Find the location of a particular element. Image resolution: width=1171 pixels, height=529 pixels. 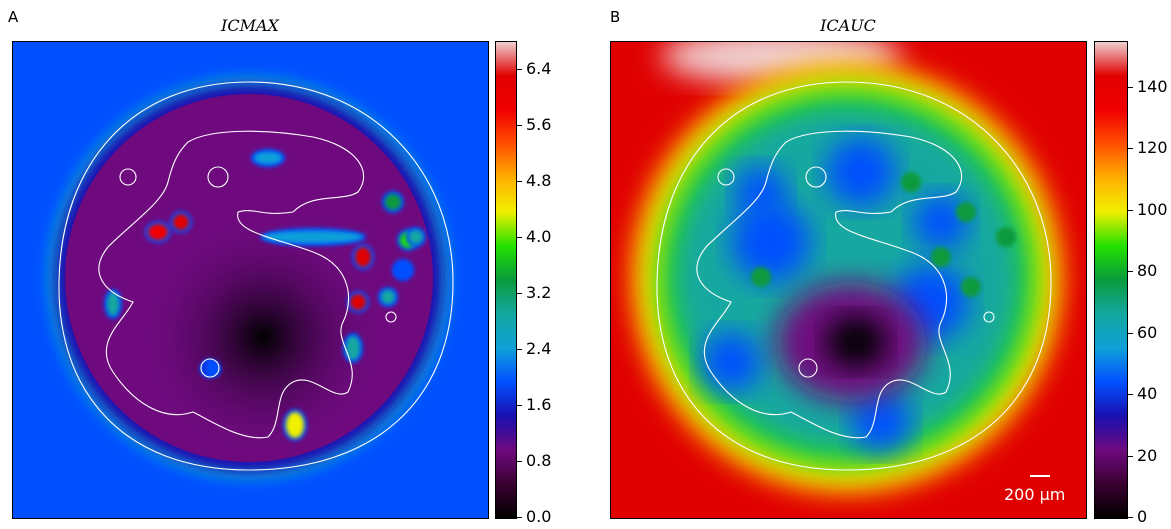

icmax-colorbar-tick-label: 1.6 is located at coordinates (539, 404).